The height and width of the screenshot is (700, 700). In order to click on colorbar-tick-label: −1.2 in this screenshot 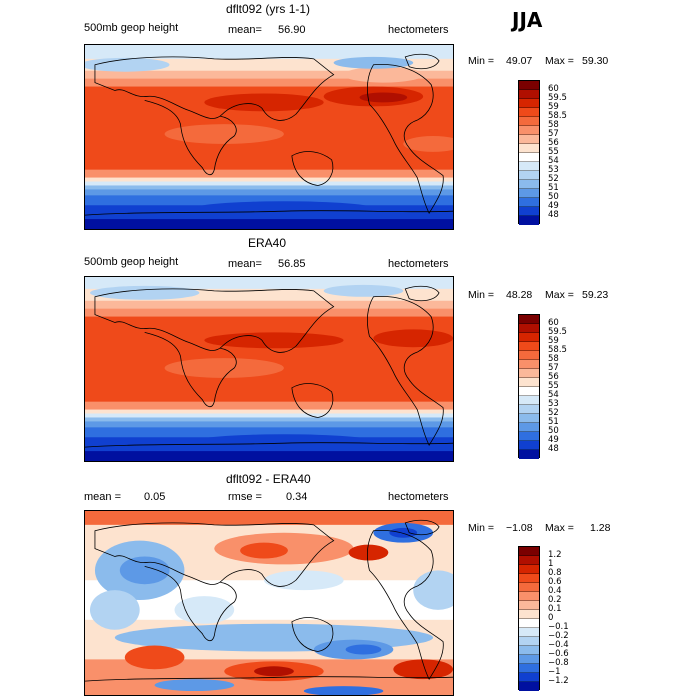, I will do `click(558, 681)`.